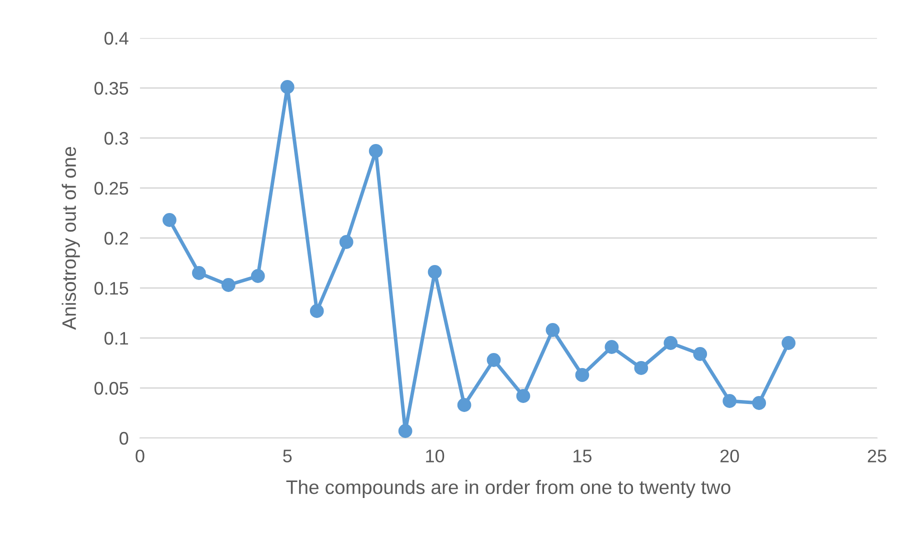  Describe the element at coordinates (877, 456) in the screenshot. I see `x-tick-label: 25` at that location.